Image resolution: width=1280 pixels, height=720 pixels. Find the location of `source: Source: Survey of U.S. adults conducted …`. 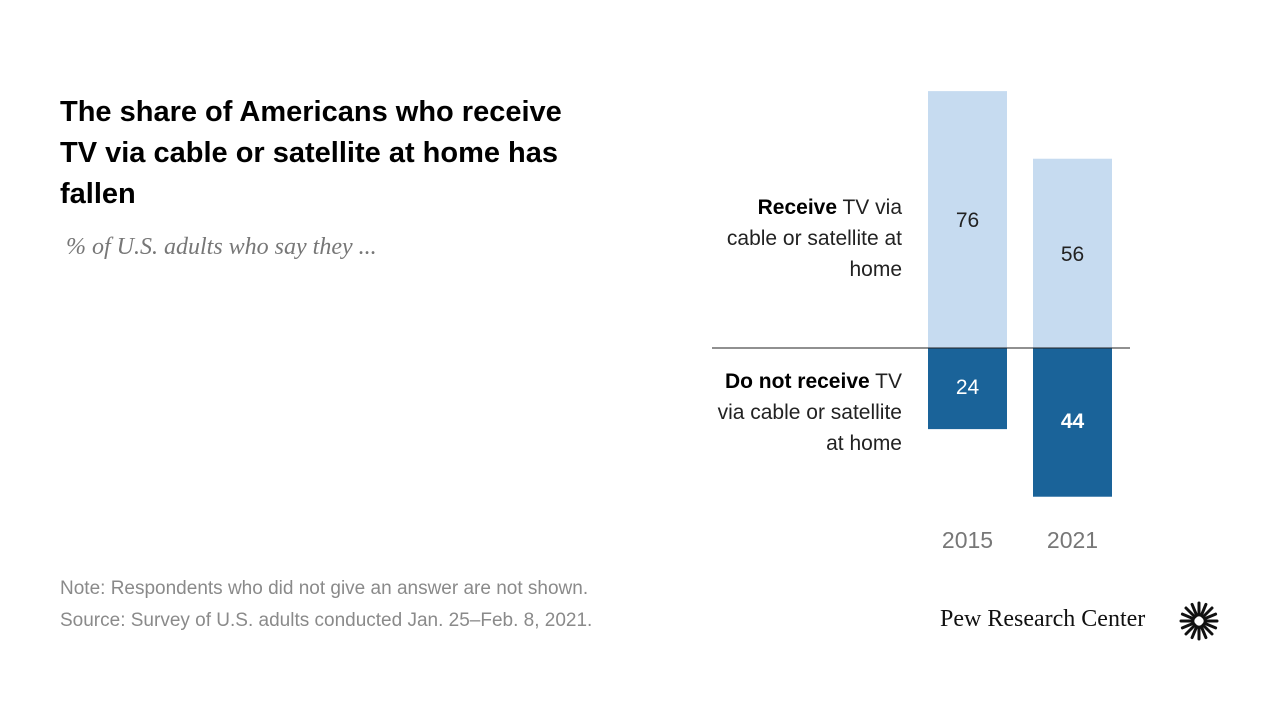

source: Source: Survey of U.S. adults conducted … is located at coordinates (326, 620).